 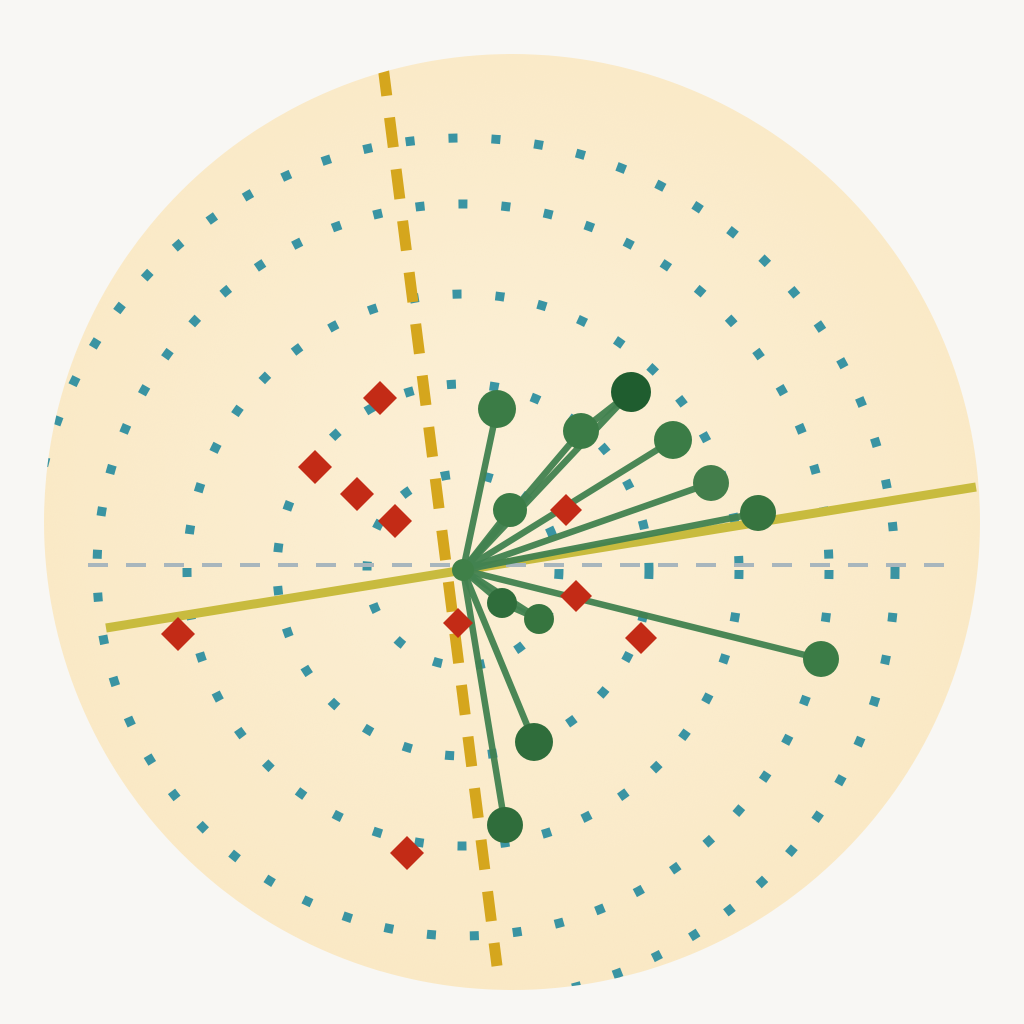 I want to click on node-n12, so click(x=505, y=825).